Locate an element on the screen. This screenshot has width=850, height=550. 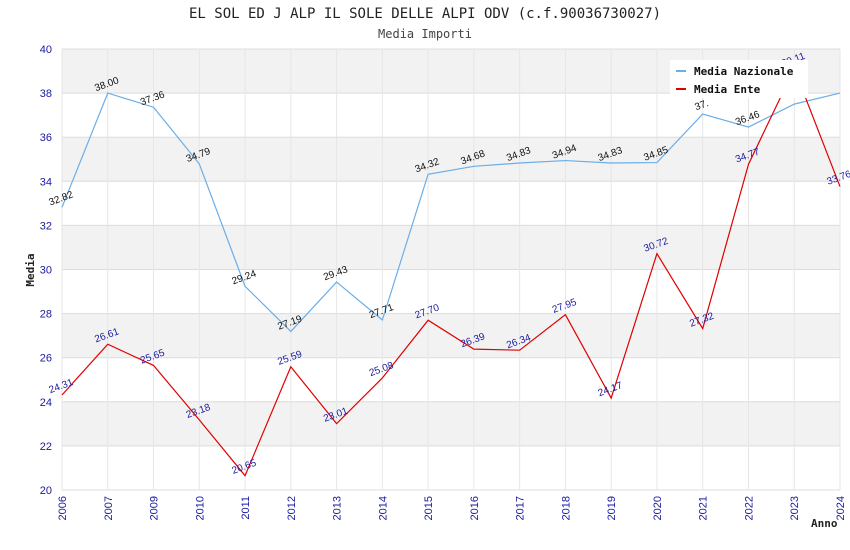
x-tick-label: 2010 is located at coordinates (200, 508).